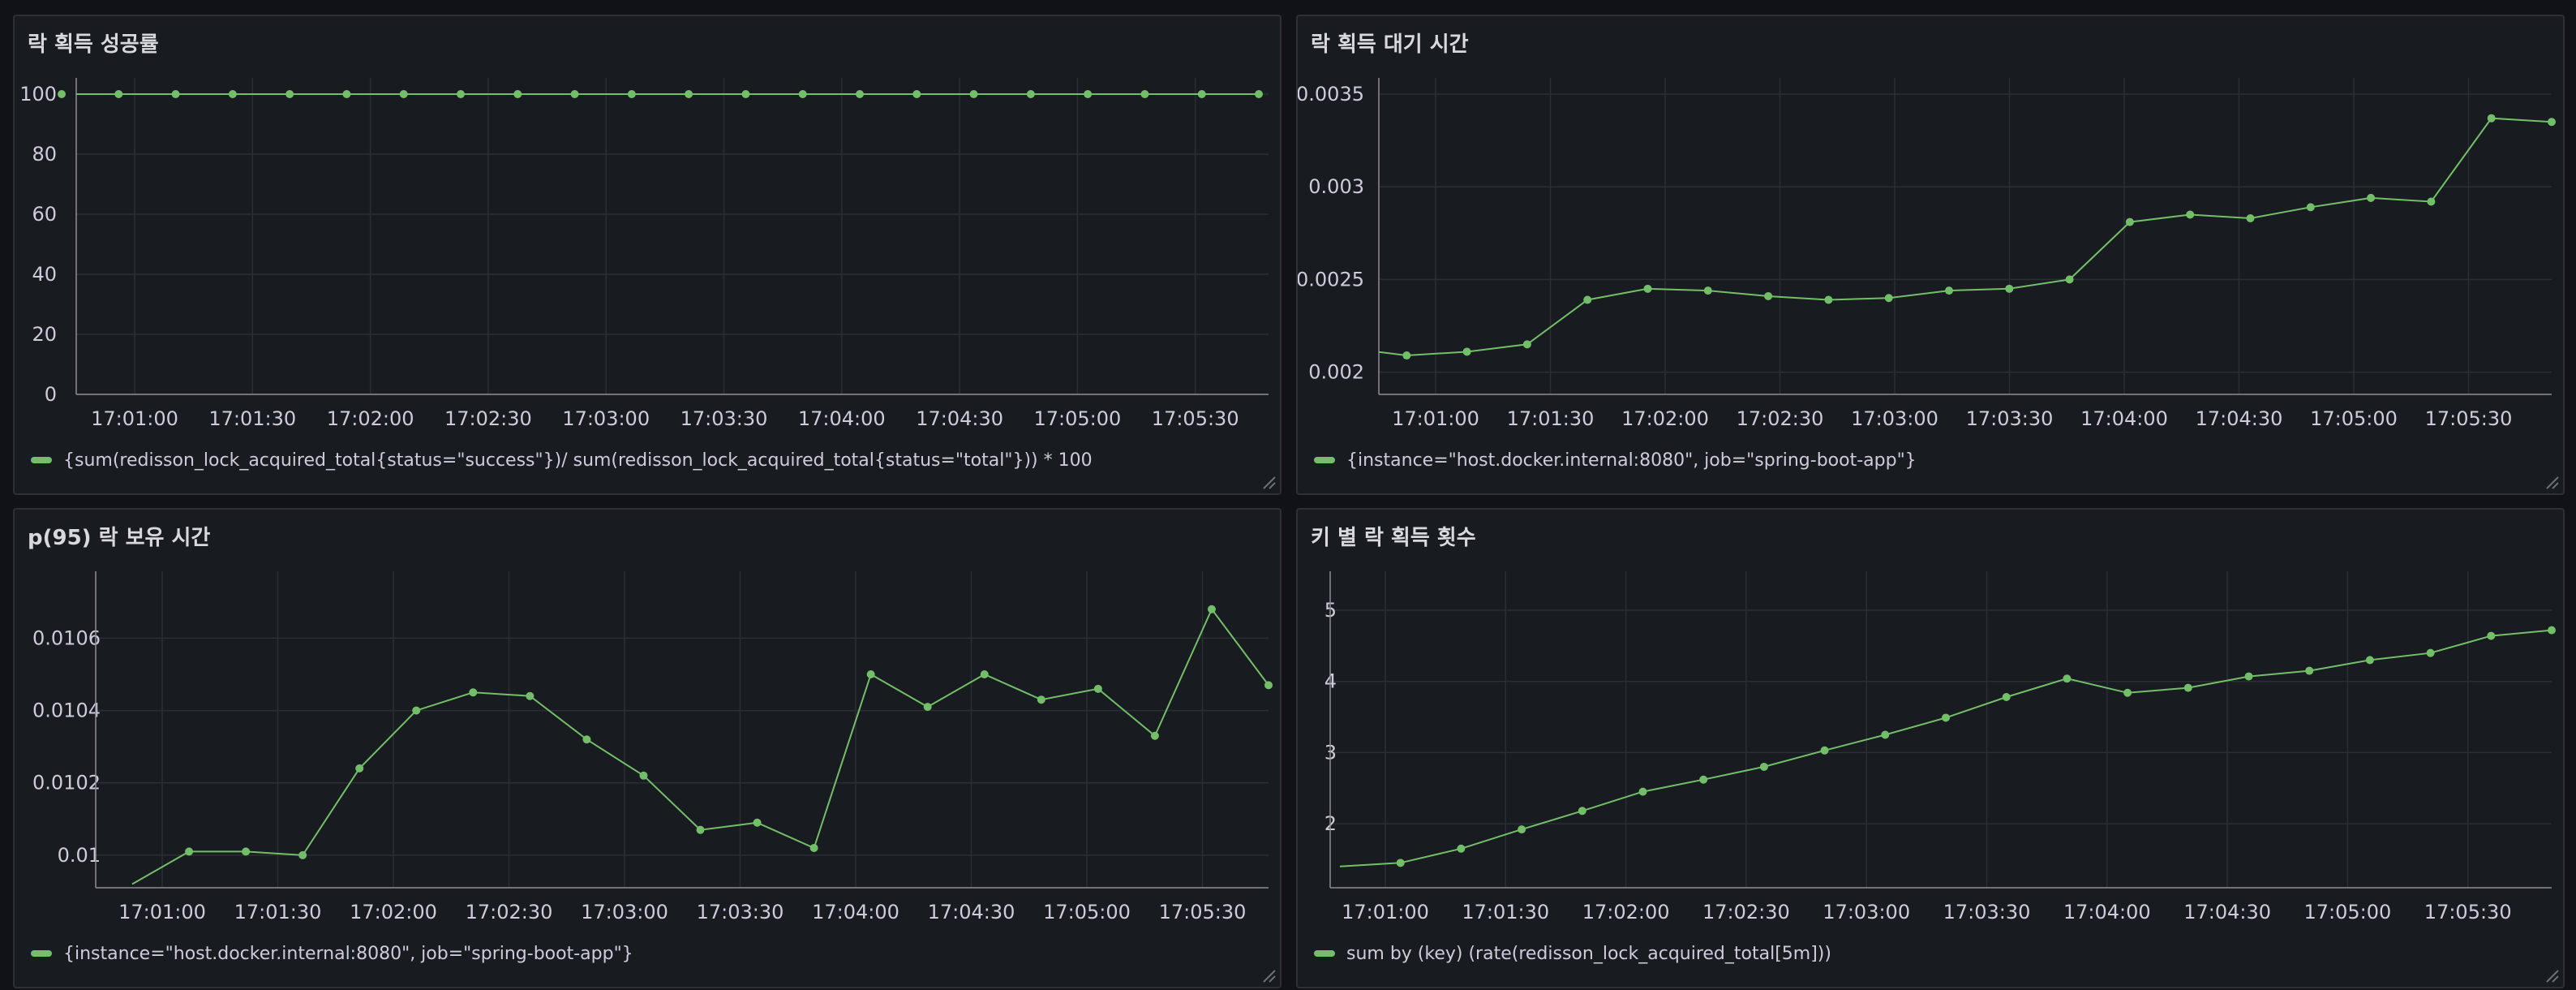 The image size is (2576, 990). What do you see at coordinates (1336, 186) in the screenshot?
I see `y-tick-label: 0.003` at bounding box center [1336, 186].